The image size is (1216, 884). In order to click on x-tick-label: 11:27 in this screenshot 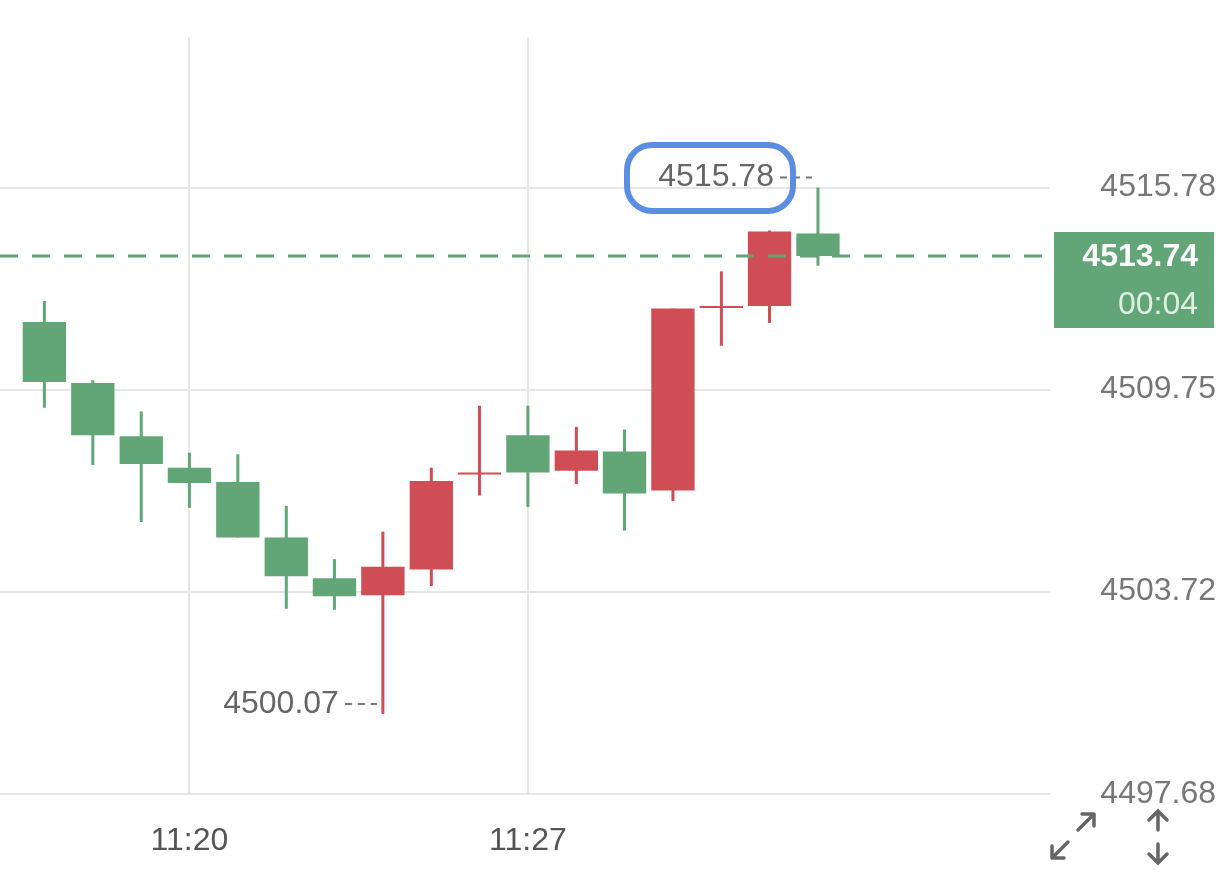, I will do `click(528, 839)`.